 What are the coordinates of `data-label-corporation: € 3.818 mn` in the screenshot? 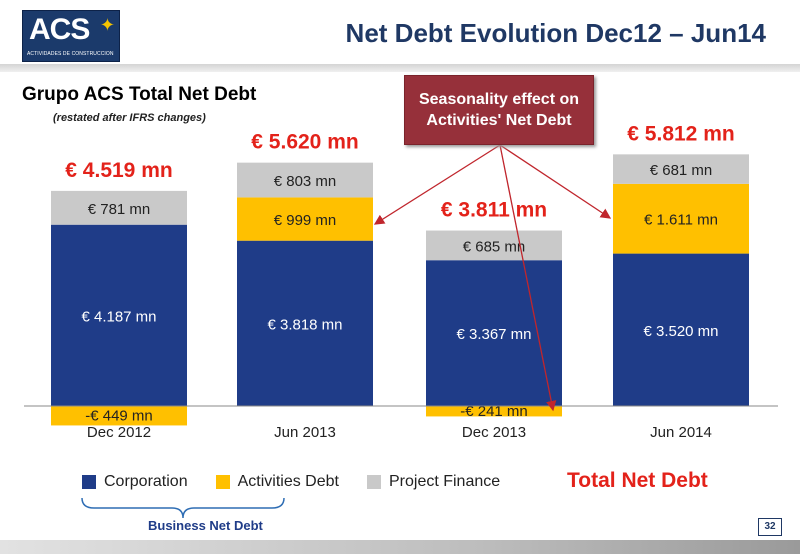 It's located at (304, 324).